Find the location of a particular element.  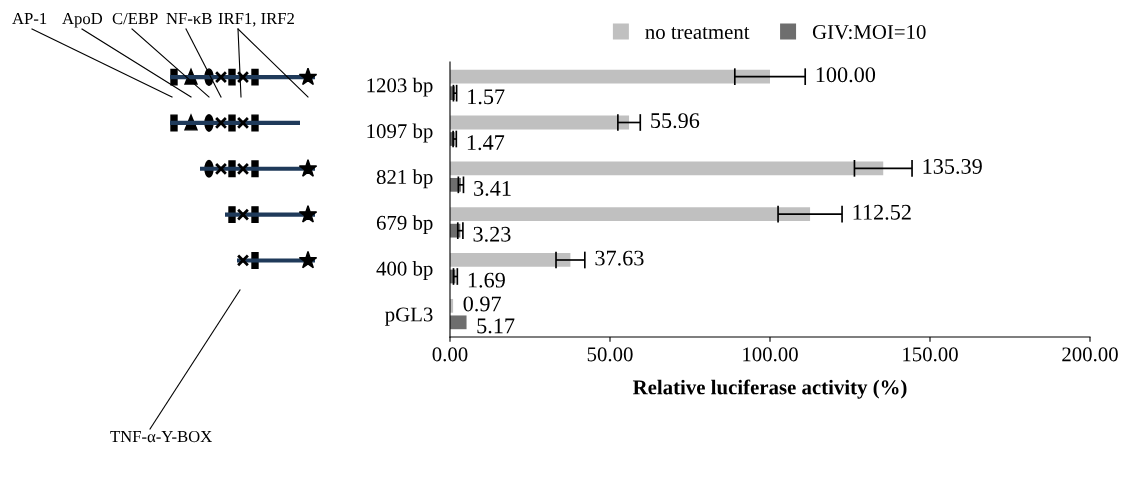

text: IRF1, IRF2 is located at coordinates (256, 19).